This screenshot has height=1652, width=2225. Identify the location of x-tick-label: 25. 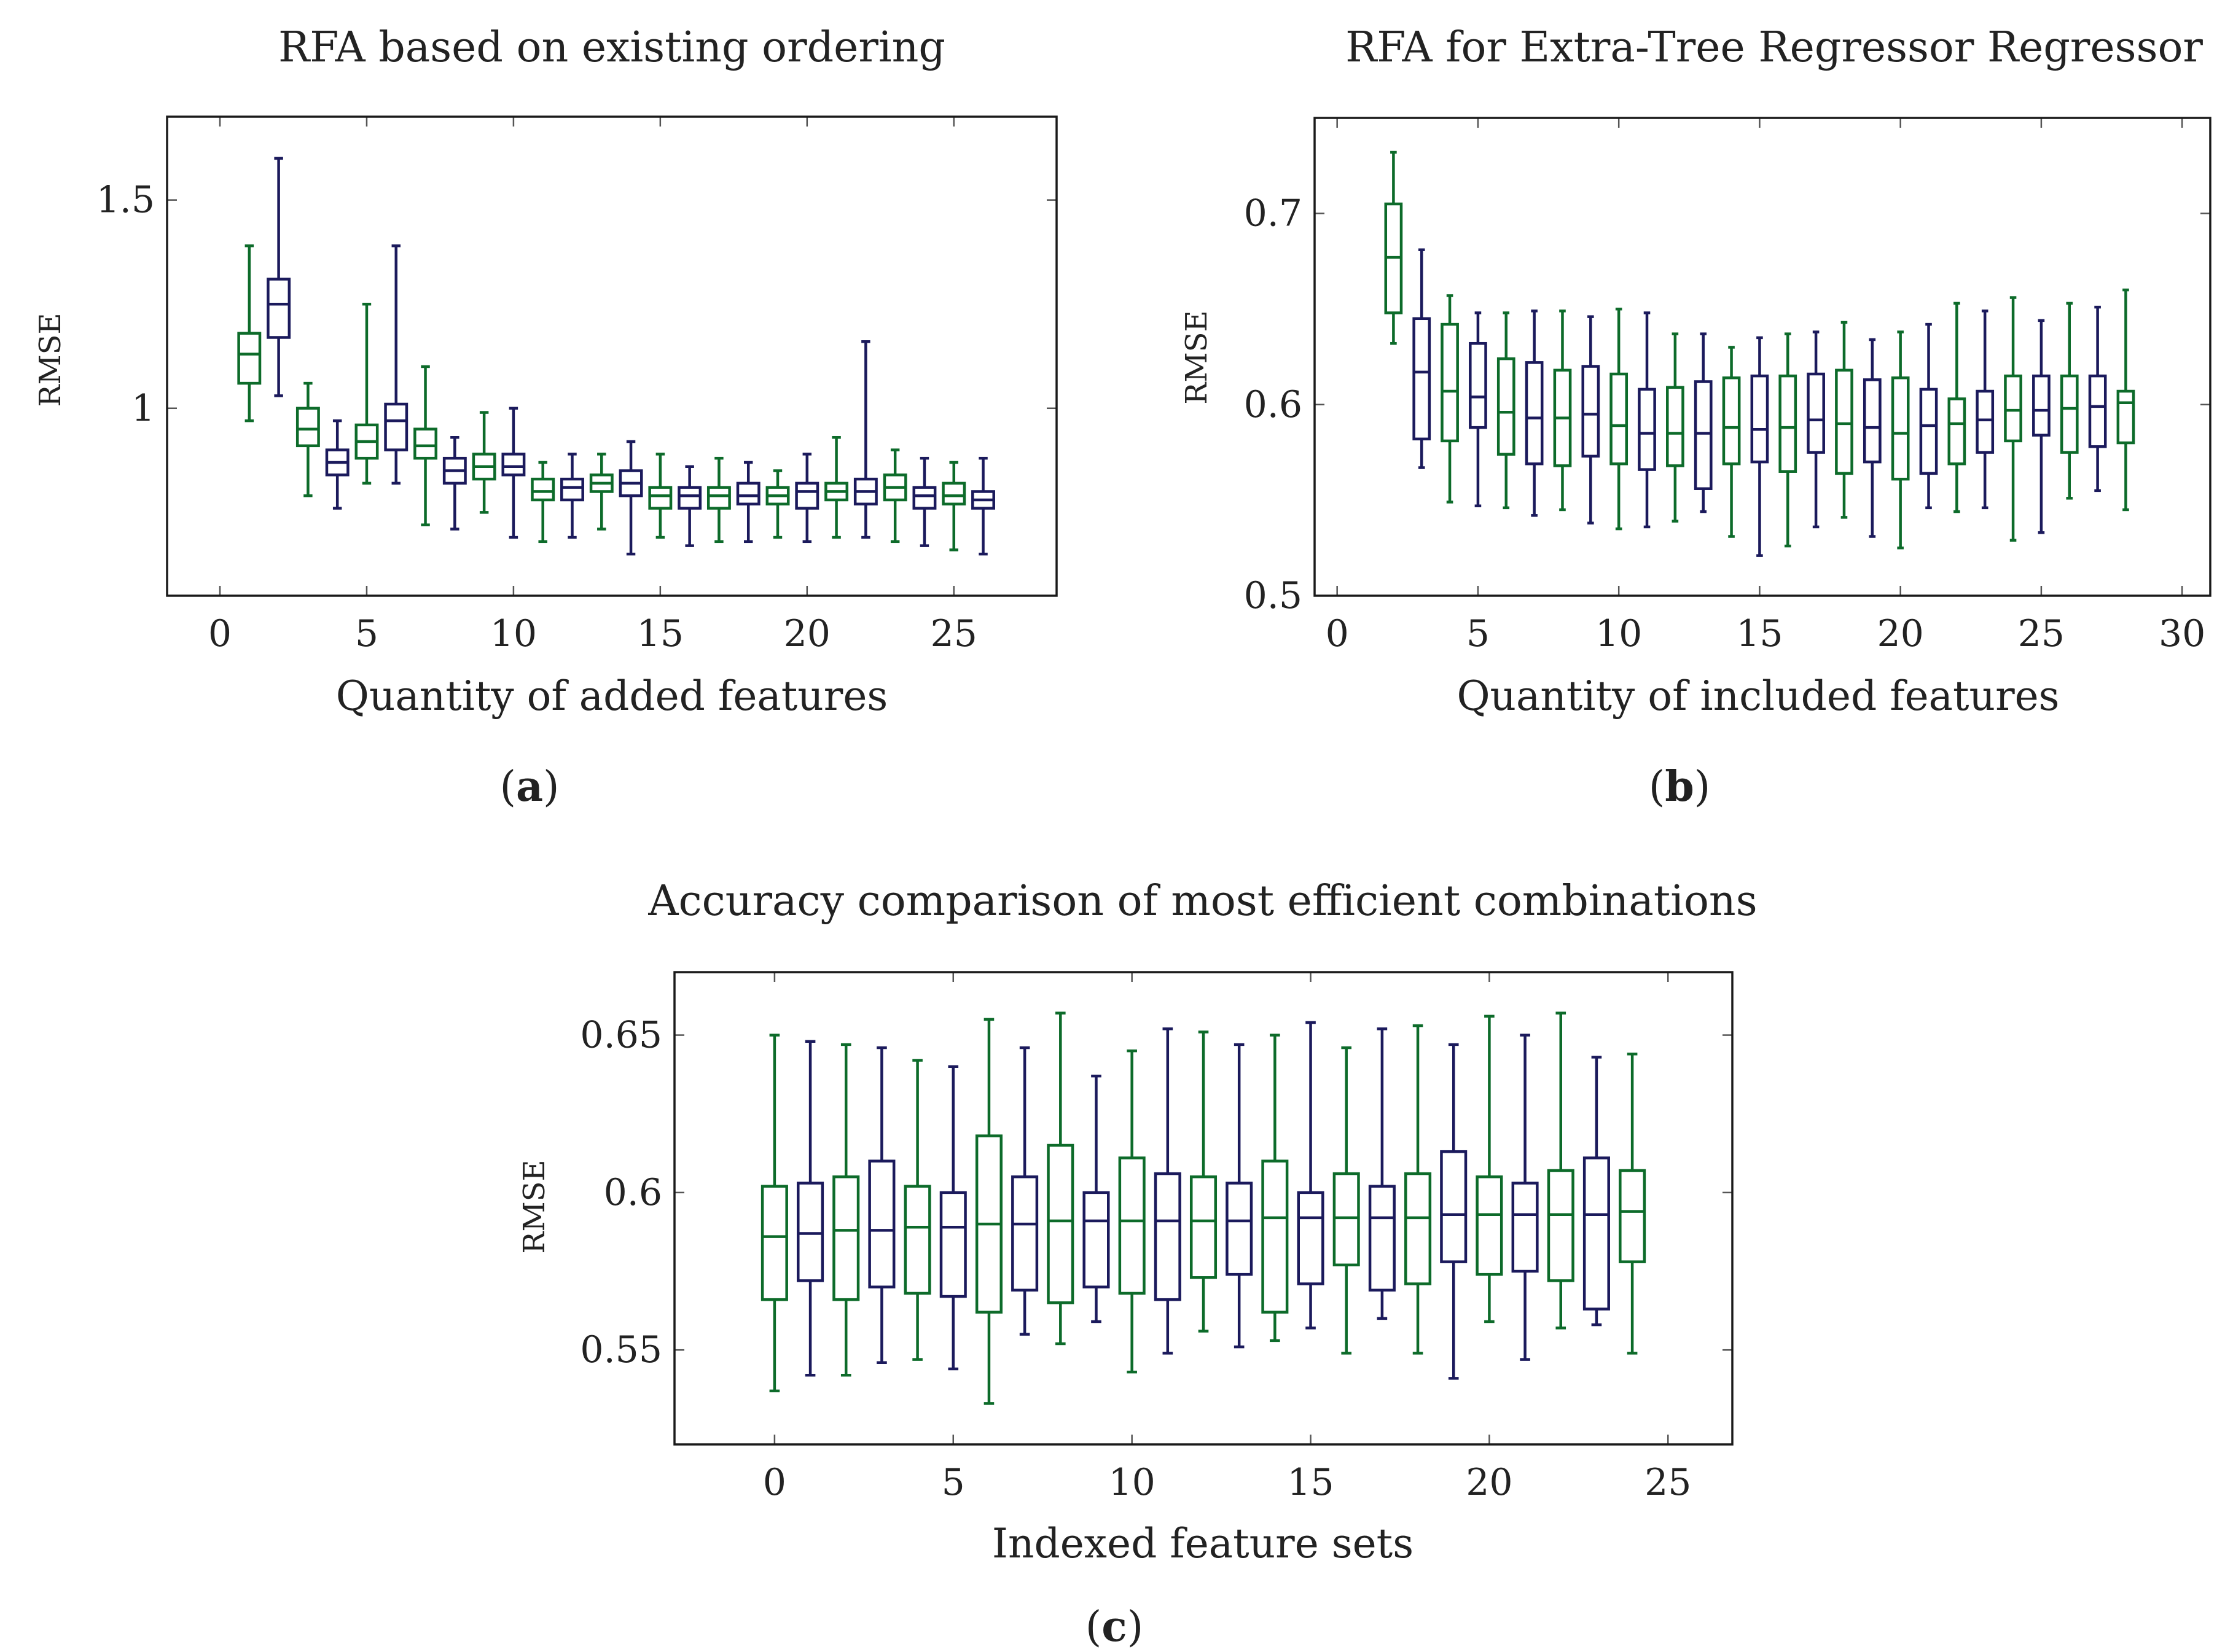
(2042, 633).